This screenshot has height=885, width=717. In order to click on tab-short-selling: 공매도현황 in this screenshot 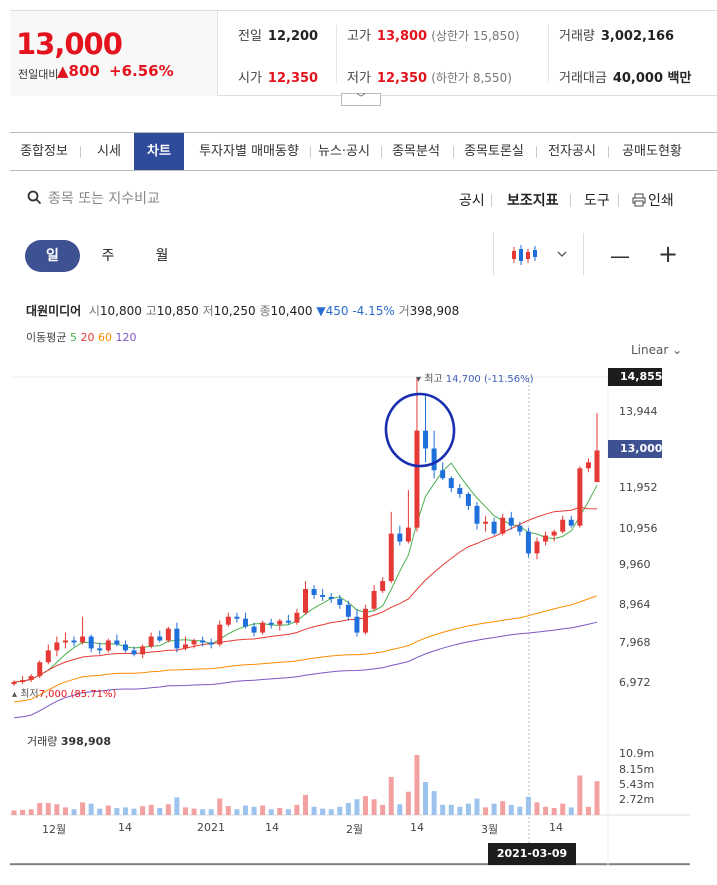, I will do `click(652, 151)`.